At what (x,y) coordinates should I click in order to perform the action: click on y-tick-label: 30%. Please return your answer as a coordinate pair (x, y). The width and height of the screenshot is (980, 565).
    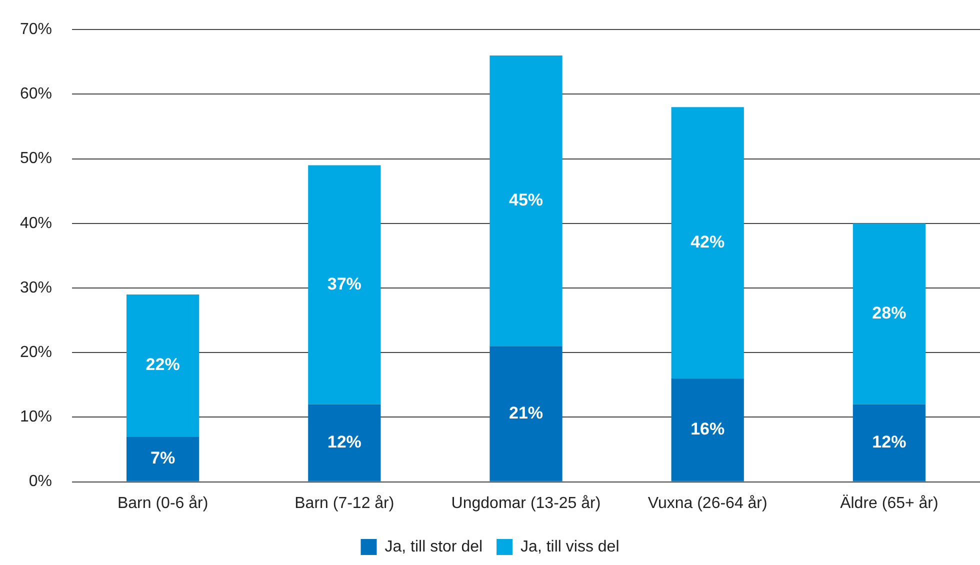
    Looking at the image, I should click on (36, 287).